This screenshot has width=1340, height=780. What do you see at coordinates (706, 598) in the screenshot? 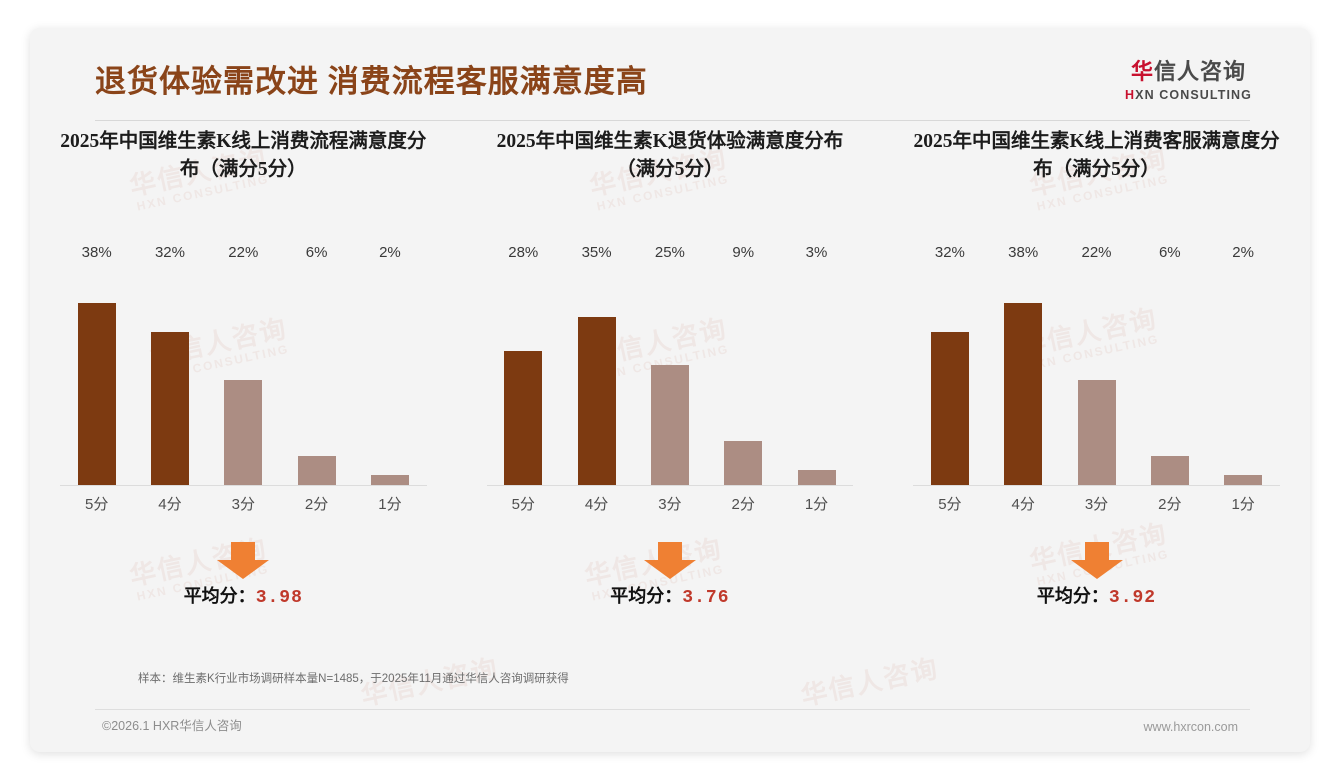
I see `average-score-value: 3.76` at bounding box center [706, 598].